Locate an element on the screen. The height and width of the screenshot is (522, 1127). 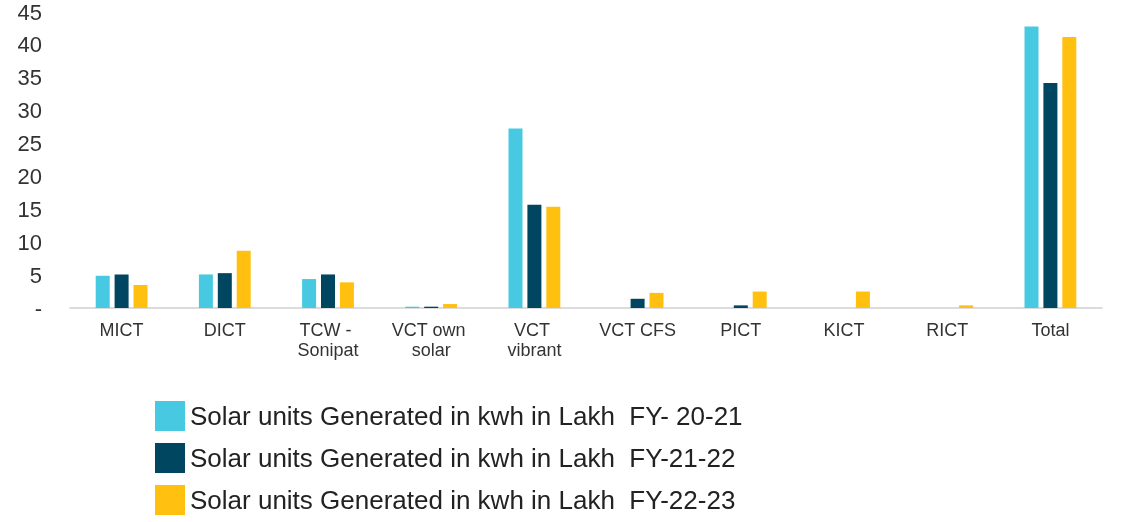
y-tick-label: 35 is located at coordinates (29, 78).